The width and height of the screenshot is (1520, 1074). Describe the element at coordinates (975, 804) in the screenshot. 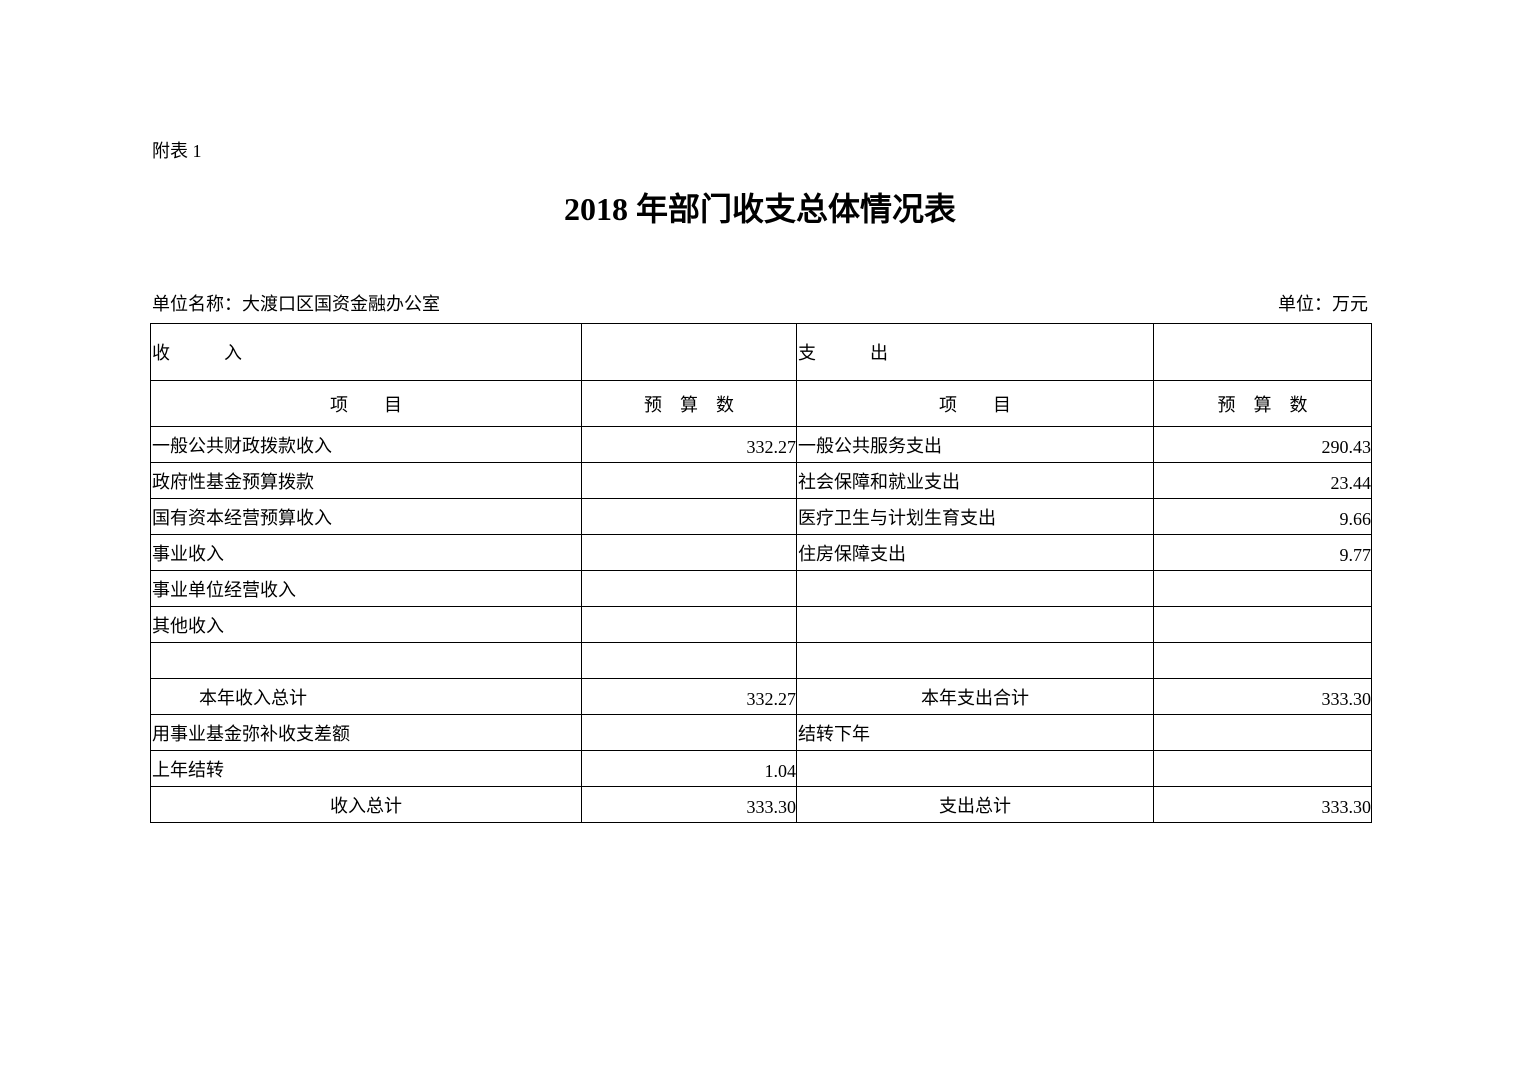

I see `expense-item-cell: 支出总计` at that location.